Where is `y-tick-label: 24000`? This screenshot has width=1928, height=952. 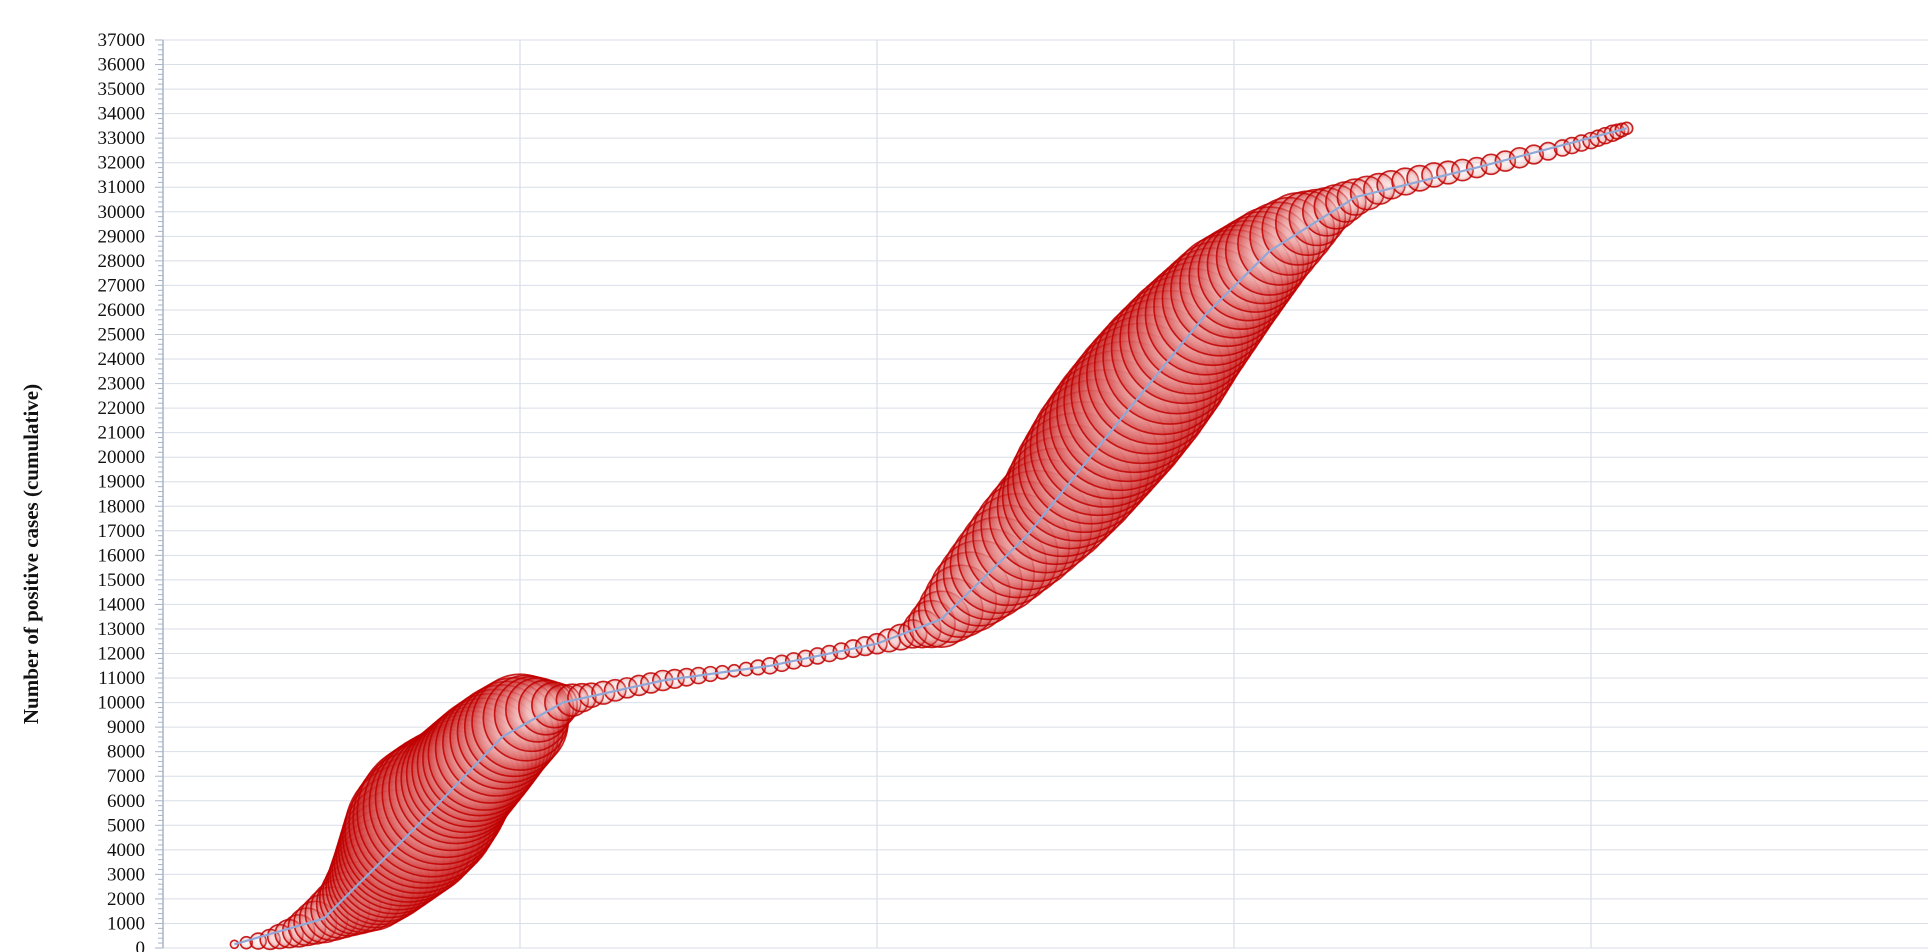
y-tick-label: 24000 is located at coordinates (122, 359).